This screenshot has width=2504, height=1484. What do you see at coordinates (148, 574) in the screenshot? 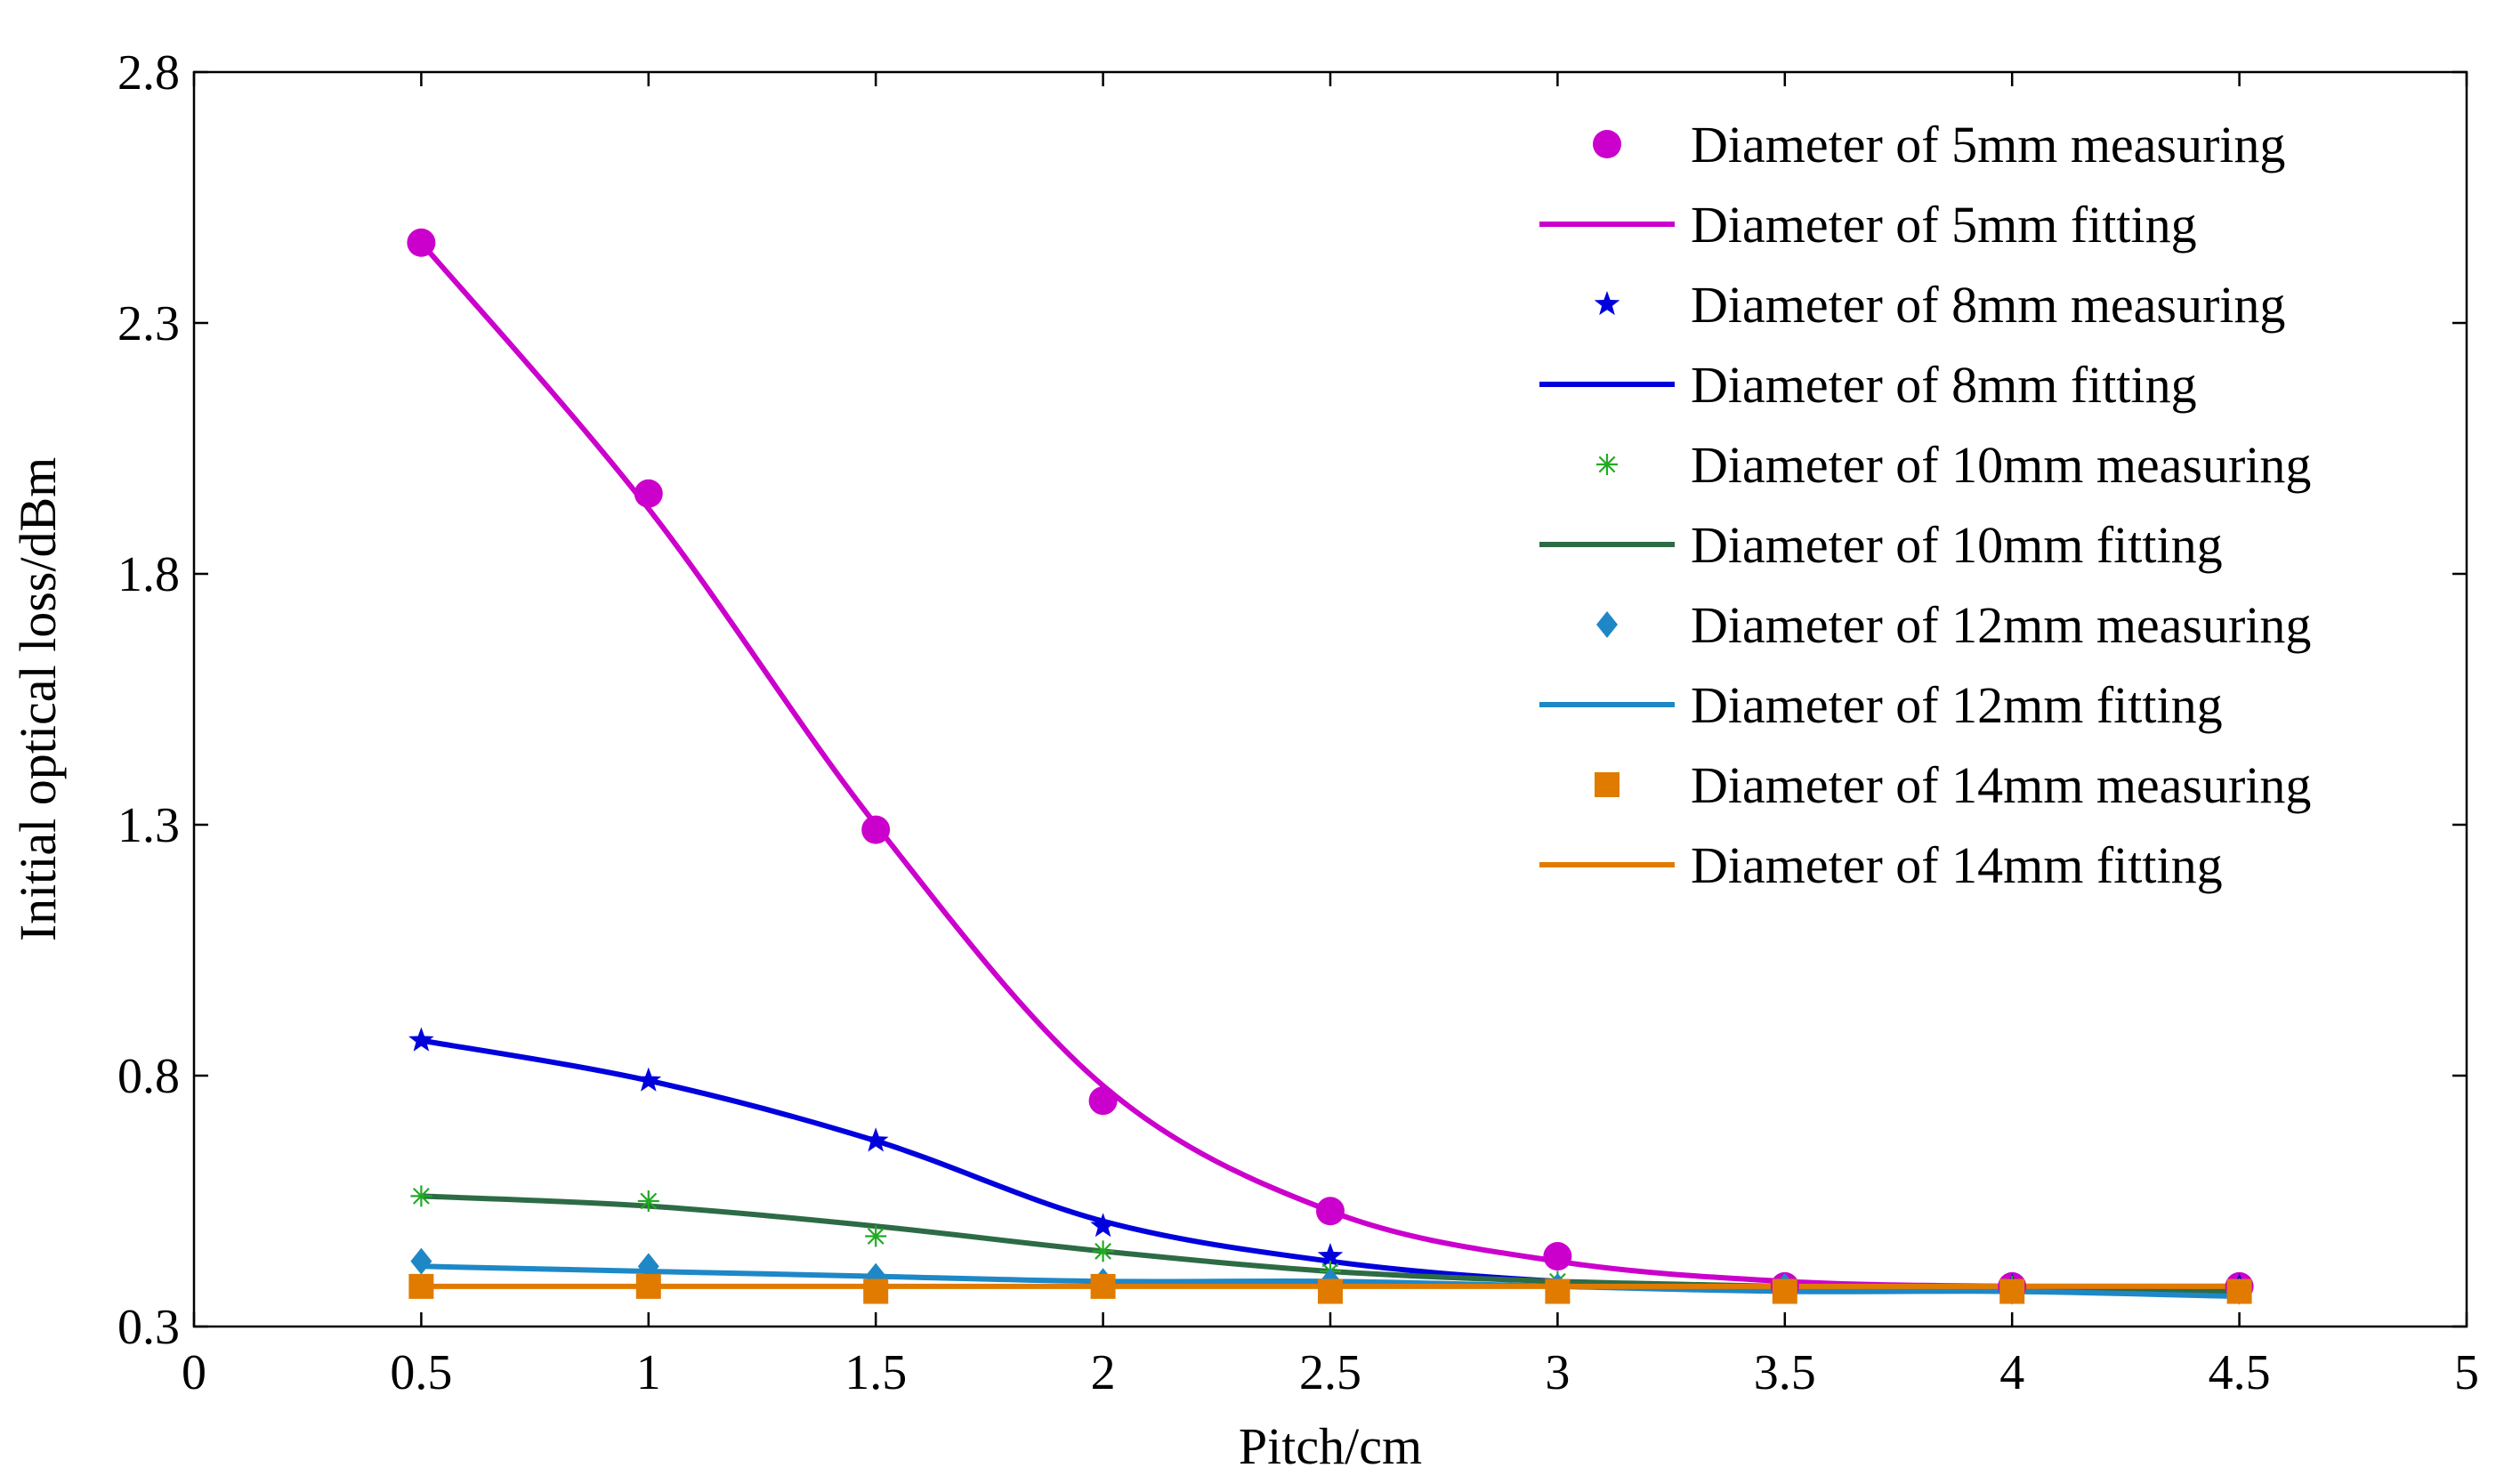
I see `y-tick-label: 1.8` at bounding box center [148, 574].